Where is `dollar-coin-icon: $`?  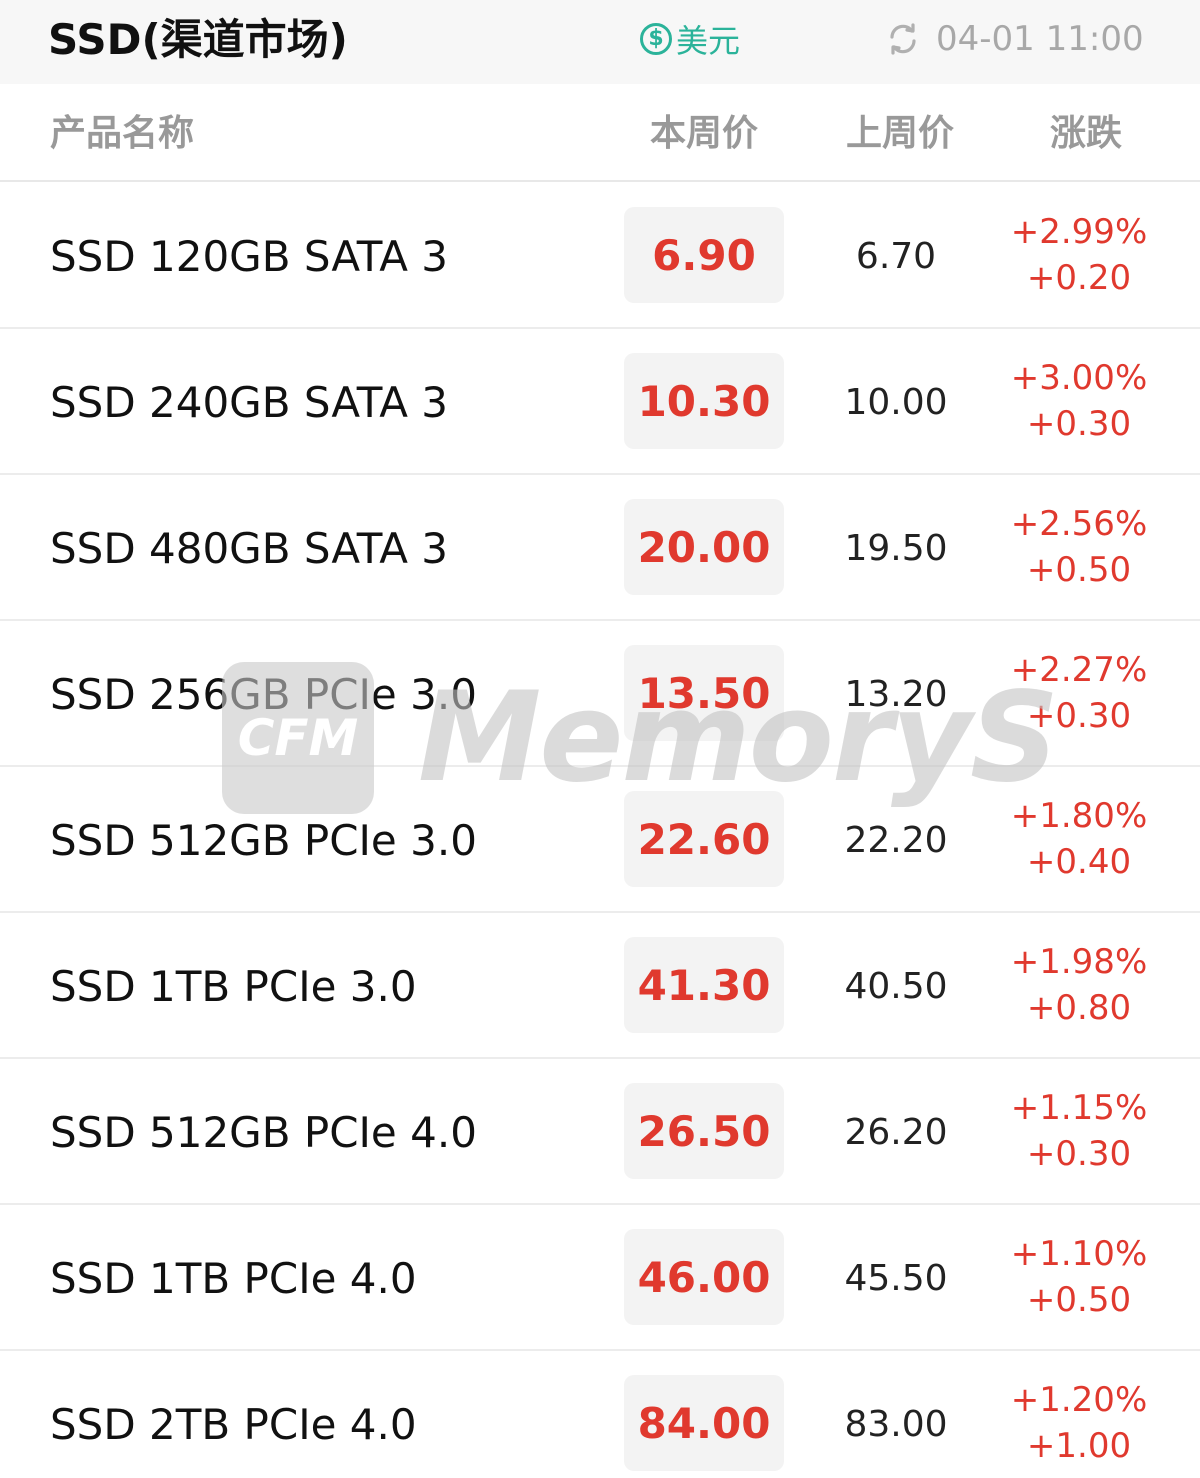
dollar-coin-icon: $ is located at coordinates (656, 39).